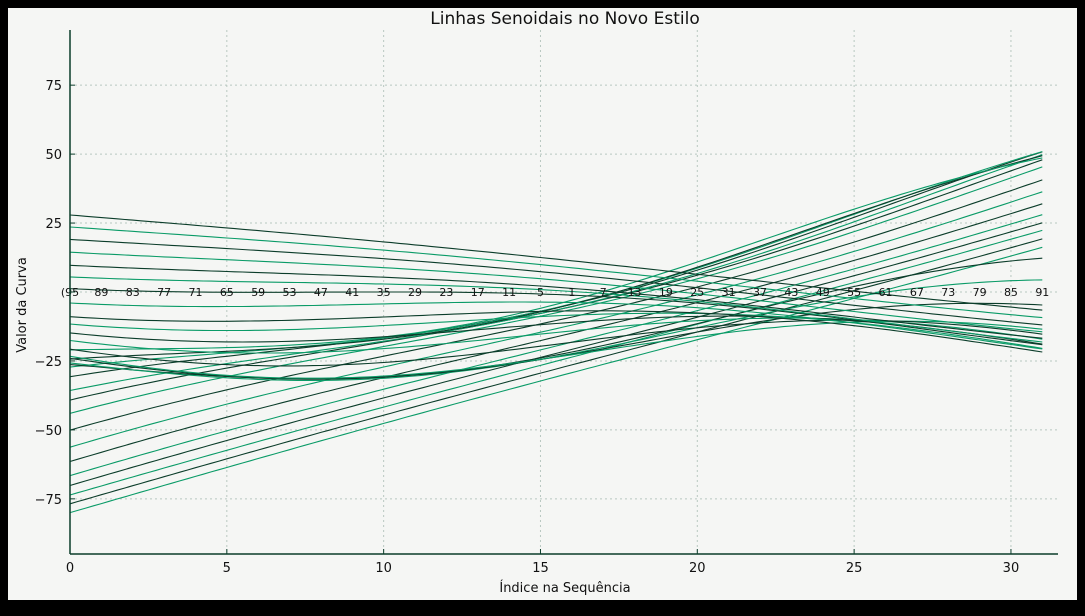 The image size is (1085, 616). I want to click on curve-annotation: 77, so click(164, 292).